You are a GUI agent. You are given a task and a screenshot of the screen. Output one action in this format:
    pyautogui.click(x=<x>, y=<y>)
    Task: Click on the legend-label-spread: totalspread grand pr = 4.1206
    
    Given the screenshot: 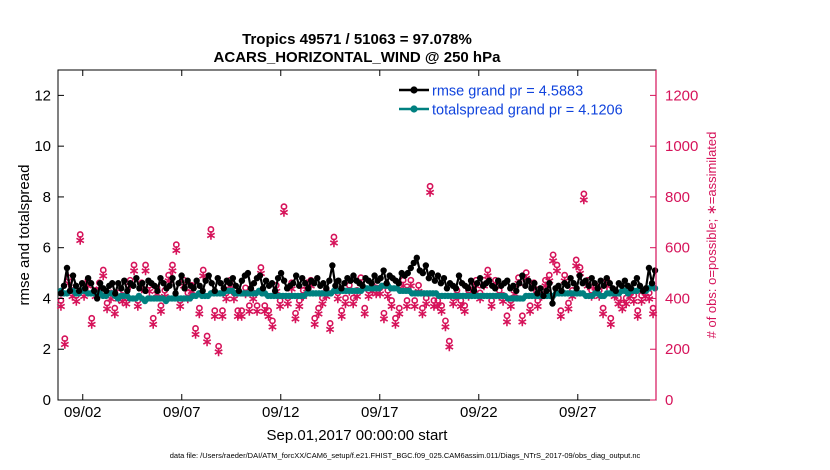 What is the action you would take?
    pyautogui.click(x=527, y=111)
    